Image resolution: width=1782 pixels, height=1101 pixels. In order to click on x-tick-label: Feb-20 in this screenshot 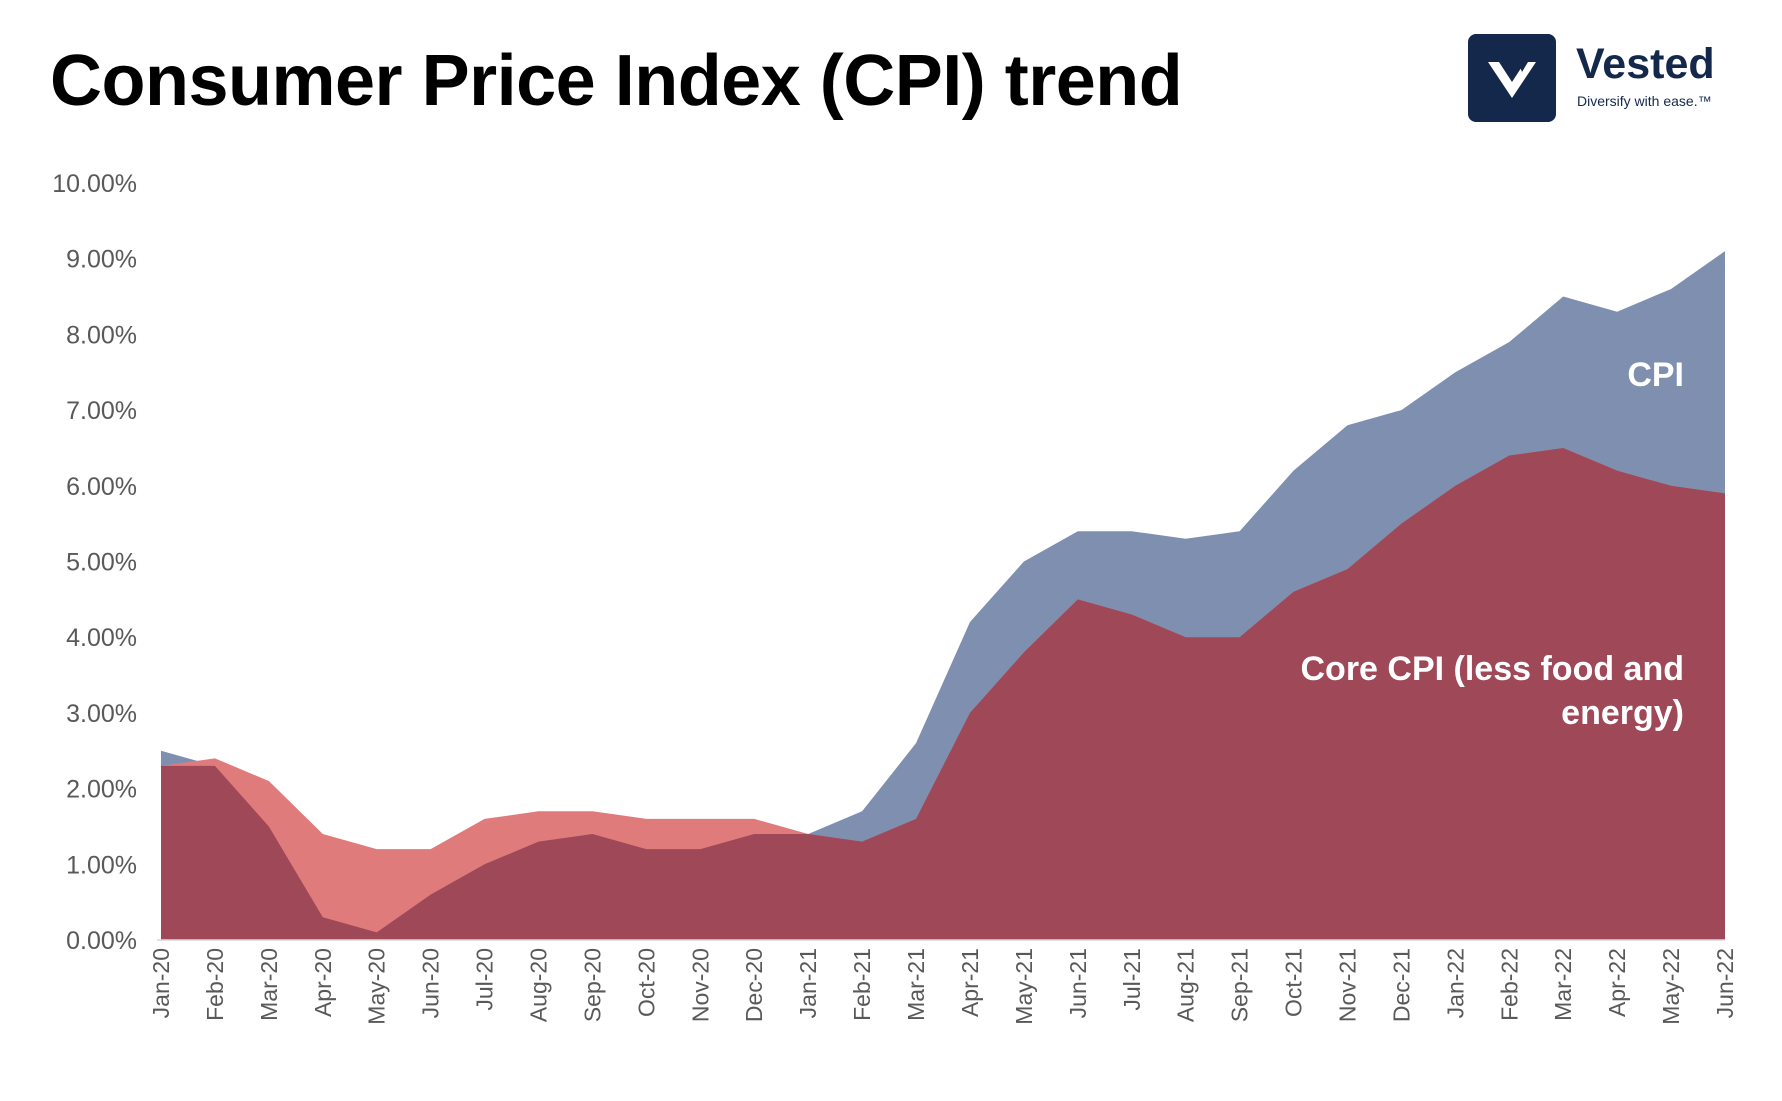, I will do `click(215, 984)`.